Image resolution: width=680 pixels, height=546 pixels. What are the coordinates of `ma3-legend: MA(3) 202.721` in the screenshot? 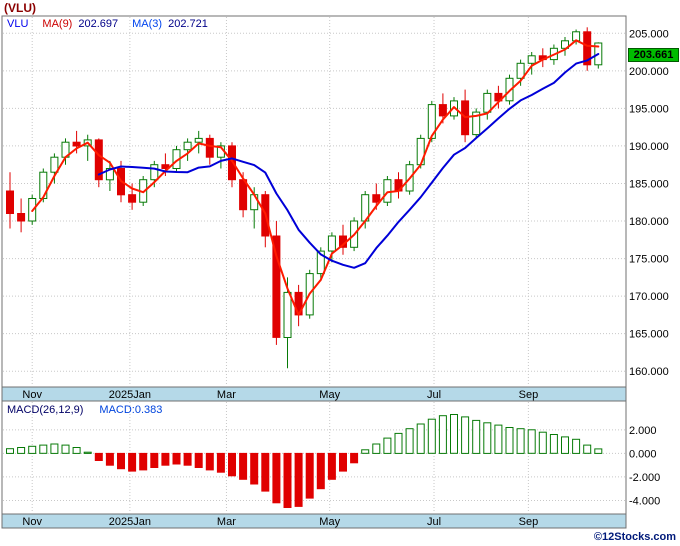 It's located at (170, 24).